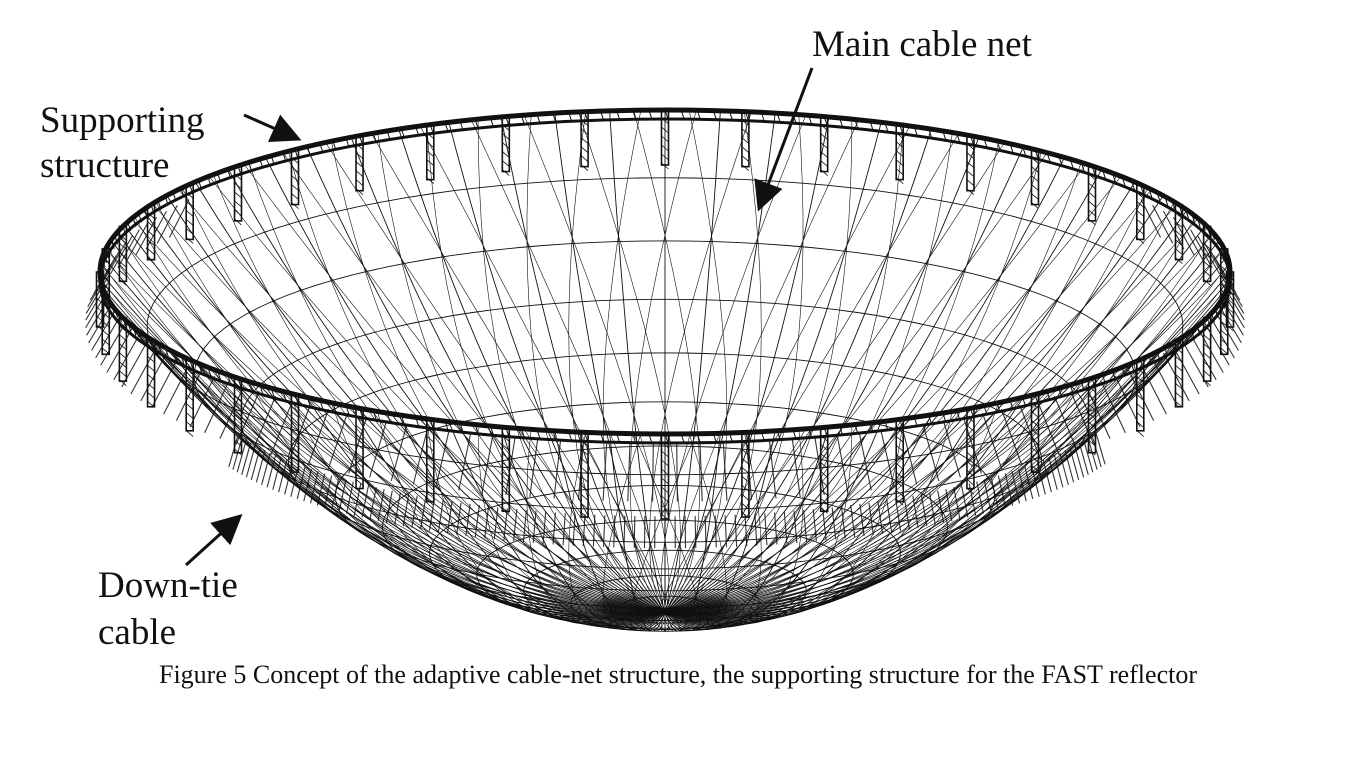 This screenshot has height=758, width=1356. Describe the element at coordinates (168, 585) in the screenshot. I see `down-tie-cable-label-line1: Down-tie` at that location.